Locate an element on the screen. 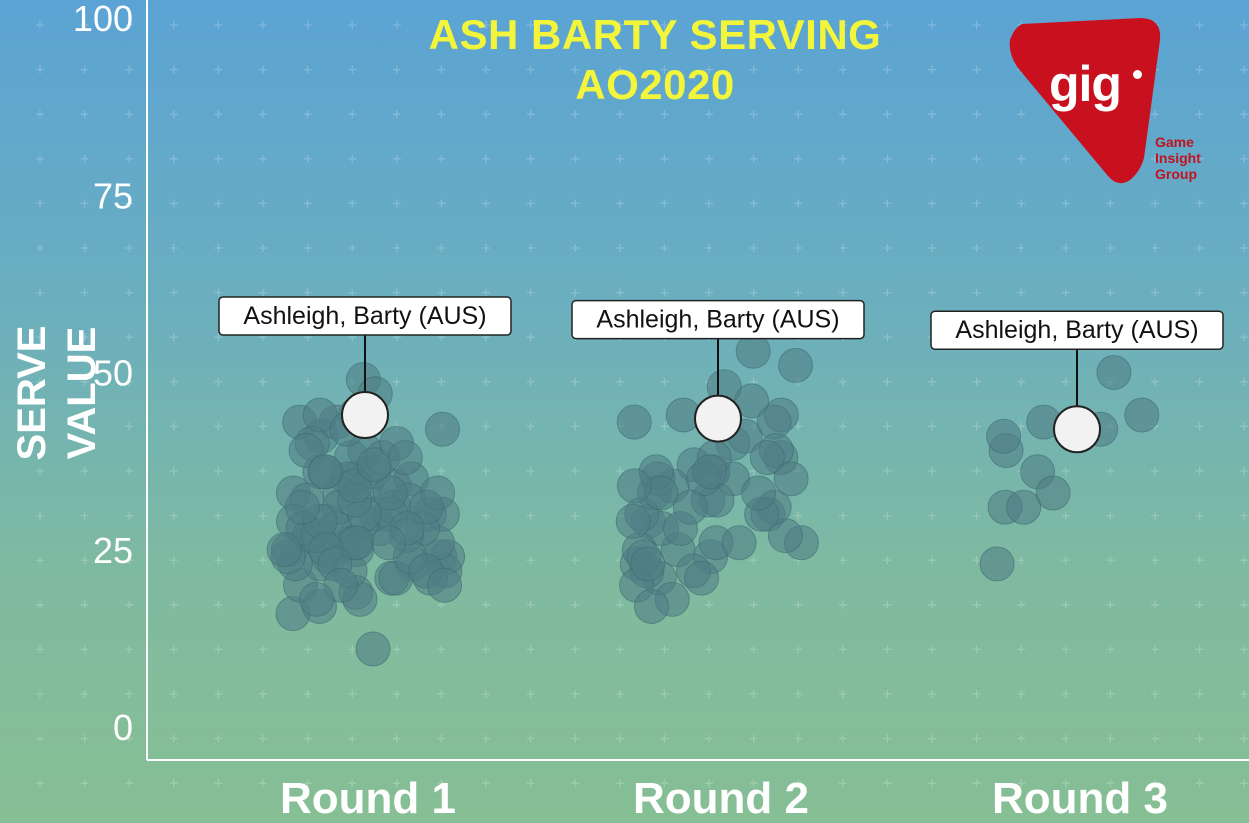 This screenshot has height=823, width=1249. chart-title-line-1: ASH BARTY SERVING is located at coordinates (655, 34).